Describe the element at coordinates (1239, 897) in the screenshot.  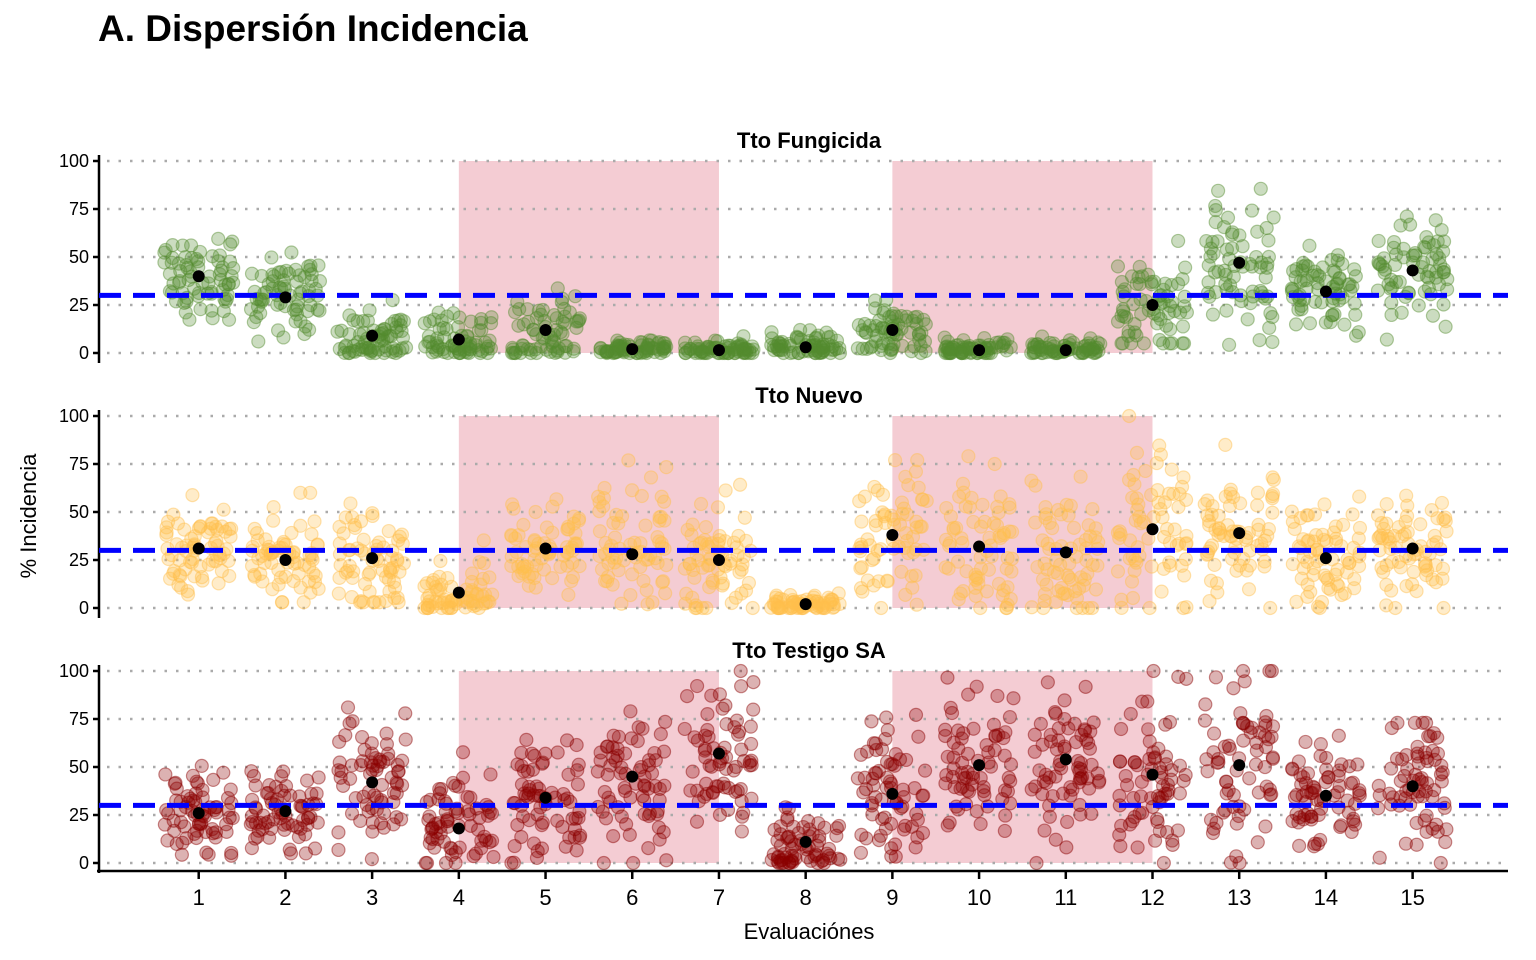
I see `x-tick-label: 13` at that location.